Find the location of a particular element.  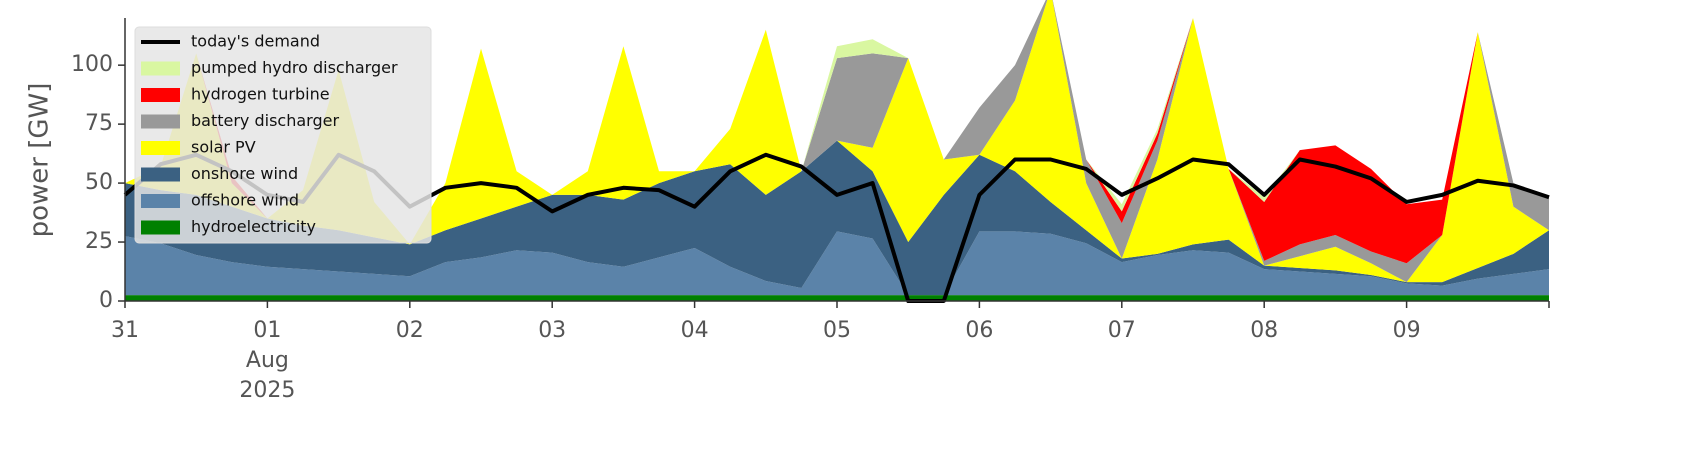

legend-label: offshore wind is located at coordinates (245, 200).